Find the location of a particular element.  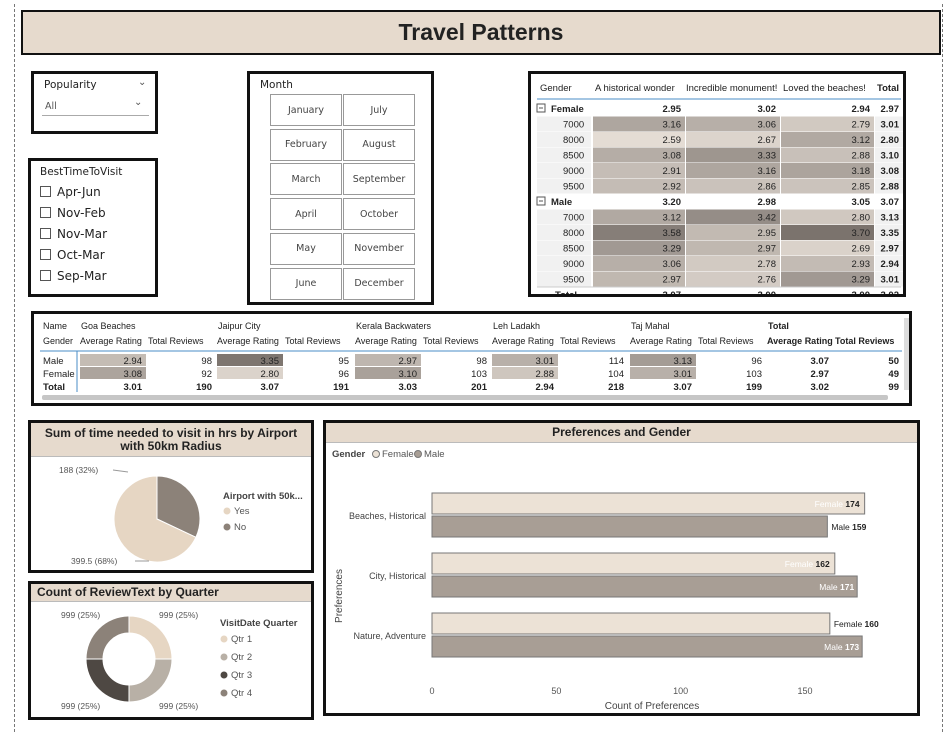

matrix-value: 99 is located at coordinates (893, 387).